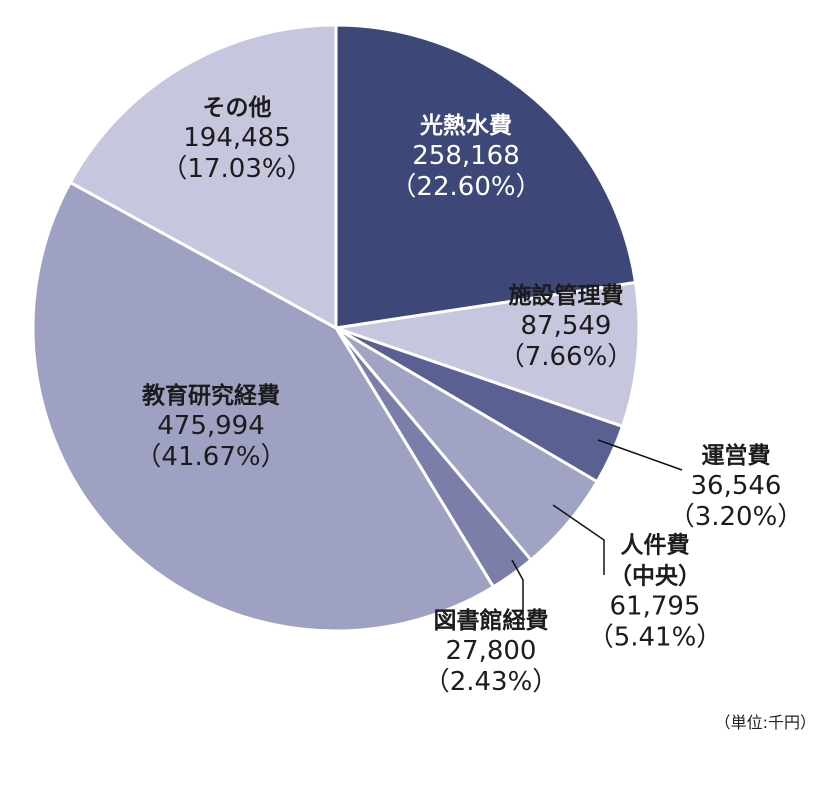 This screenshot has width=830, height=803. What do you see at coordinates (655, 576) in the screenshot?
I see `slice-name: （中央）` at bounding box center [655, 576].